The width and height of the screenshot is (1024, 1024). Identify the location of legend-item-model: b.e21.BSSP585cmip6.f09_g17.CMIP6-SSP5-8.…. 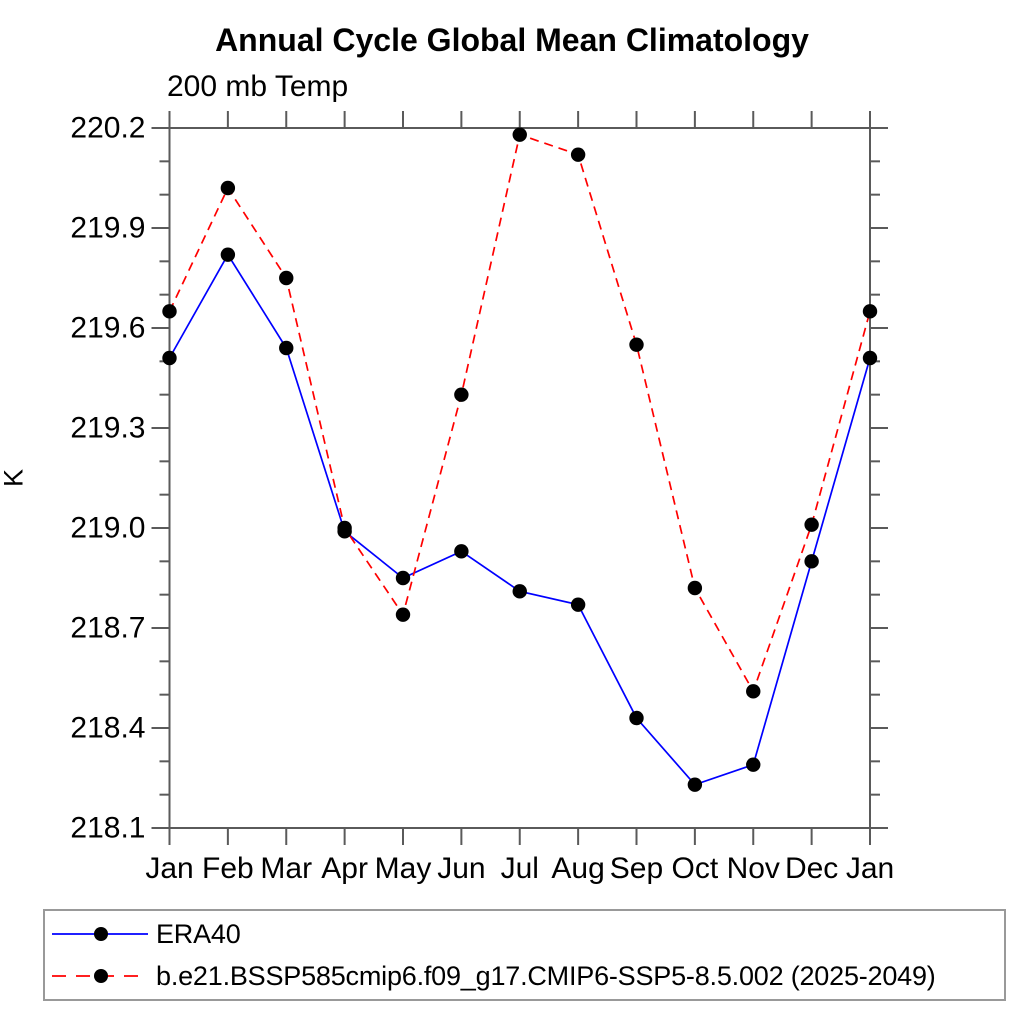
(524, 976).